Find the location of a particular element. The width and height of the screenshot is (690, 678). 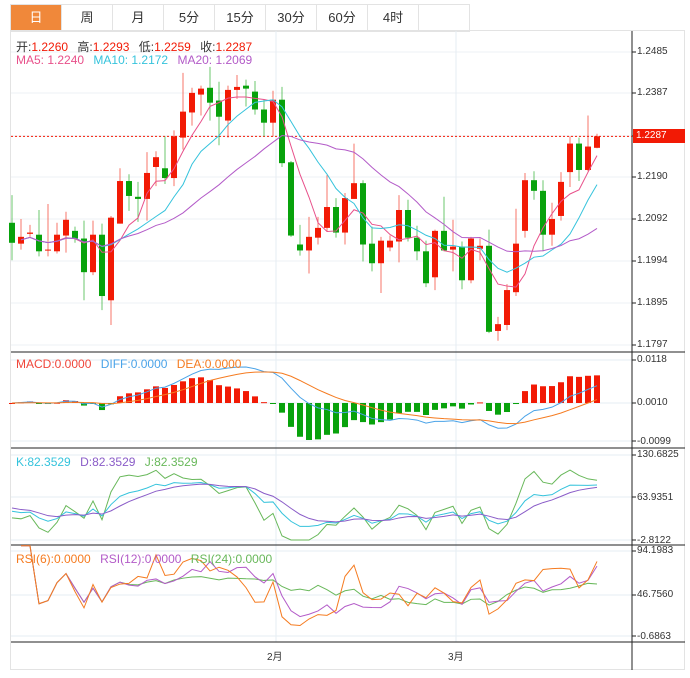

rsi12-line is located at coordinates (309, 581).